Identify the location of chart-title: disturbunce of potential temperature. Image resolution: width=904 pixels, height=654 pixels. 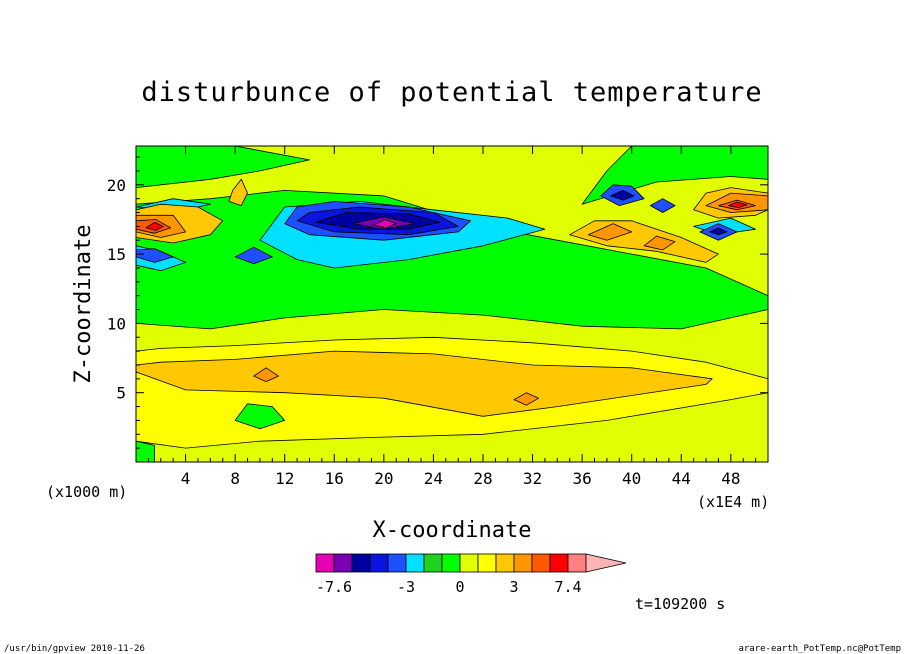
(451, 92).